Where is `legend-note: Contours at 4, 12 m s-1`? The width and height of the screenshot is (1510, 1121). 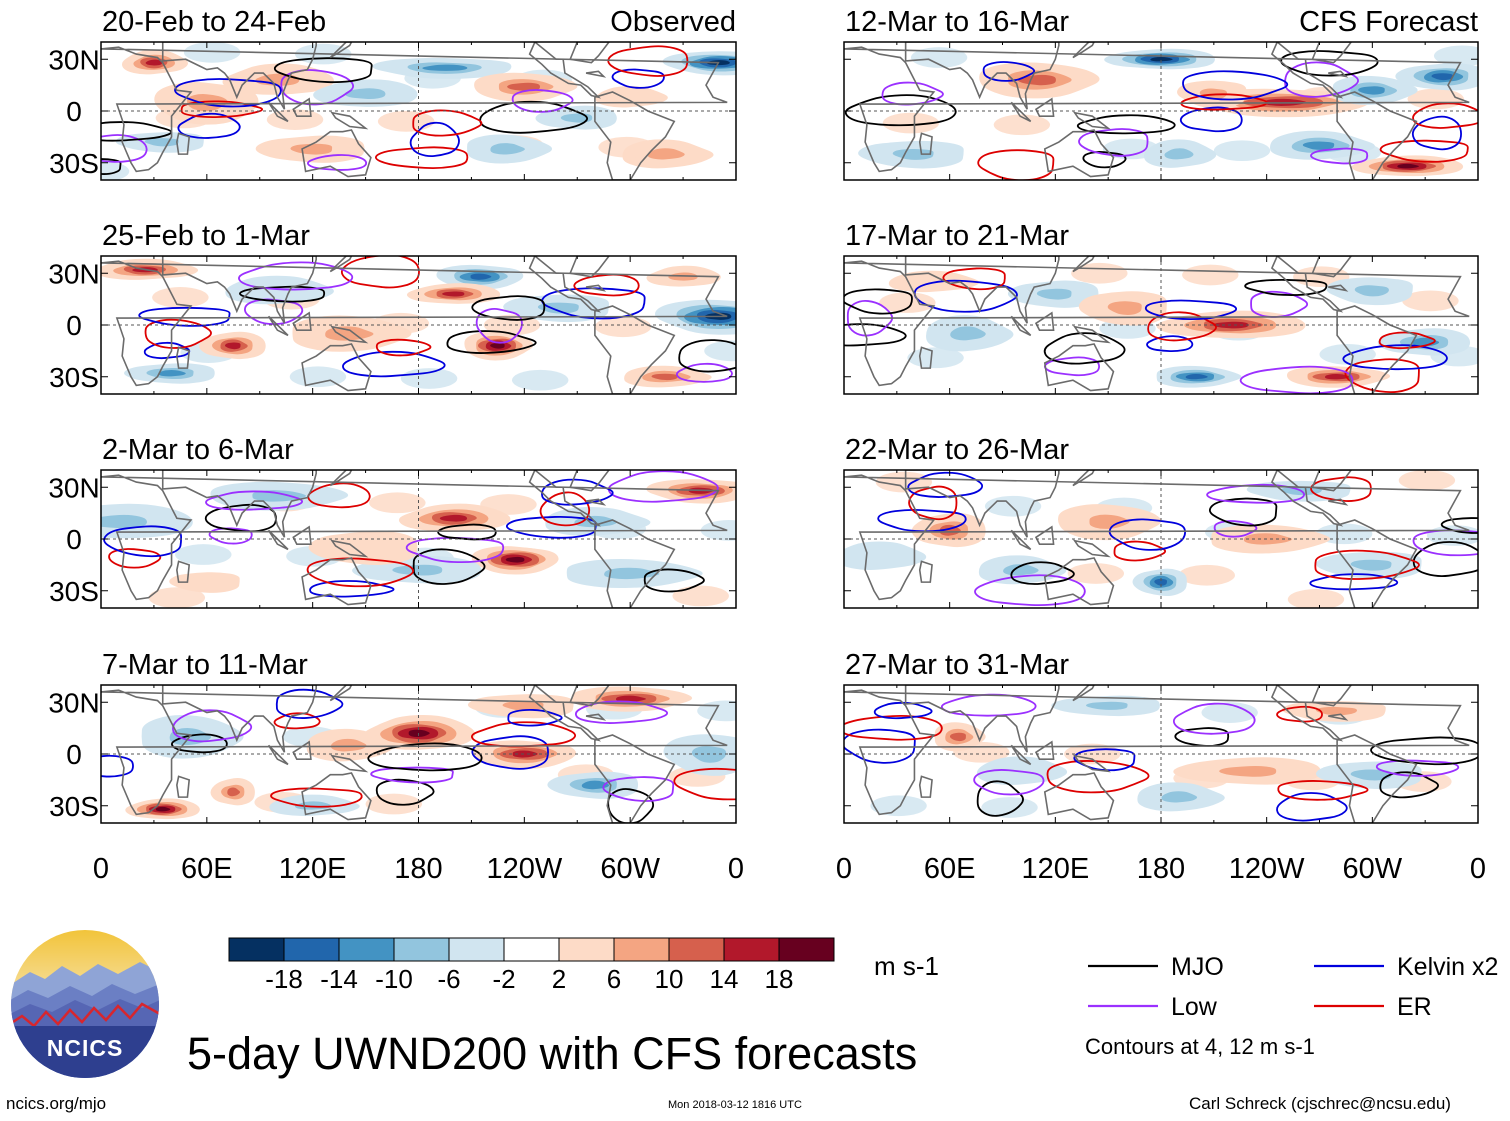 legend-note: Contours at 4, 12 m s-1 is located at coordinates (1200, 1046).